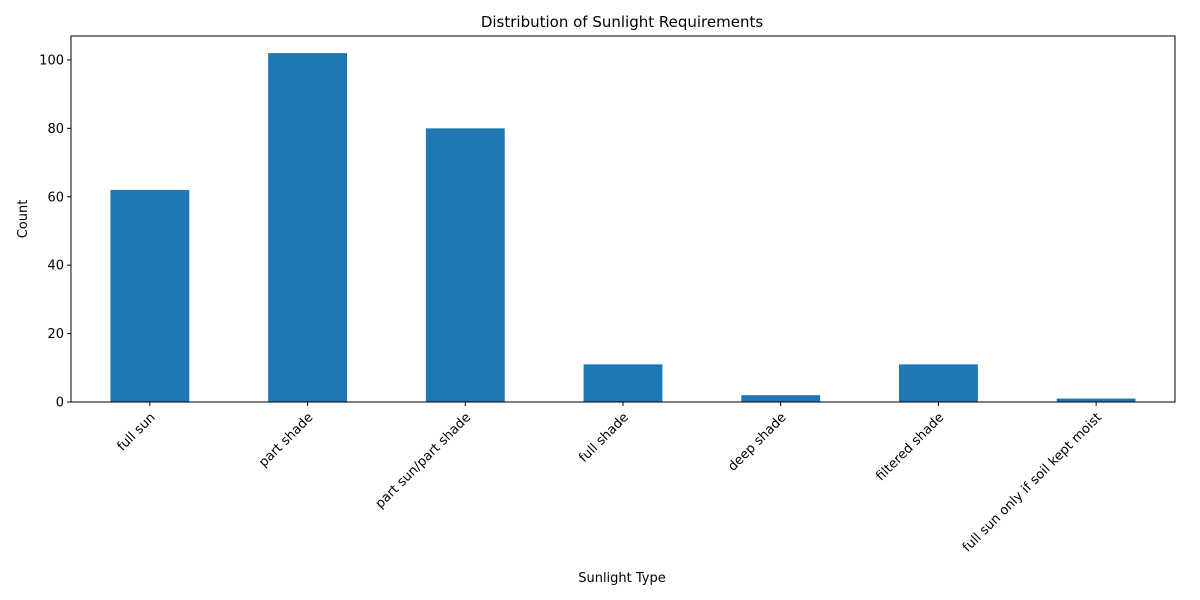 This screenshot has height=600, width=1200. Describe the element at coordinates (23, 219) in the screenshot. I see `y-axis-label: Count` at that location.